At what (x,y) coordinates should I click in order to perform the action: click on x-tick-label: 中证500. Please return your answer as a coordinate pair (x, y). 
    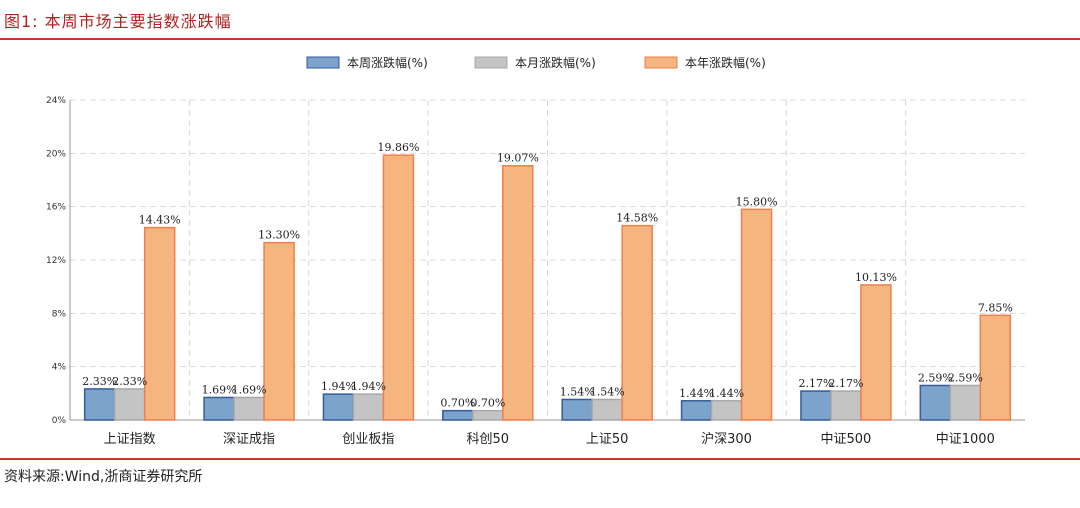
    Looking at the image, I should click on (846, 439).